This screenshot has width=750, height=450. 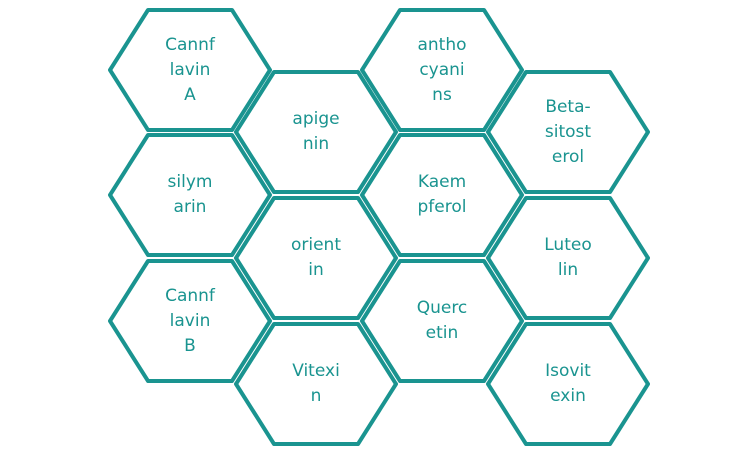 I want to click on hex-beta-sitosterol: Beta- sitost erol, so click(x=568, y=132).